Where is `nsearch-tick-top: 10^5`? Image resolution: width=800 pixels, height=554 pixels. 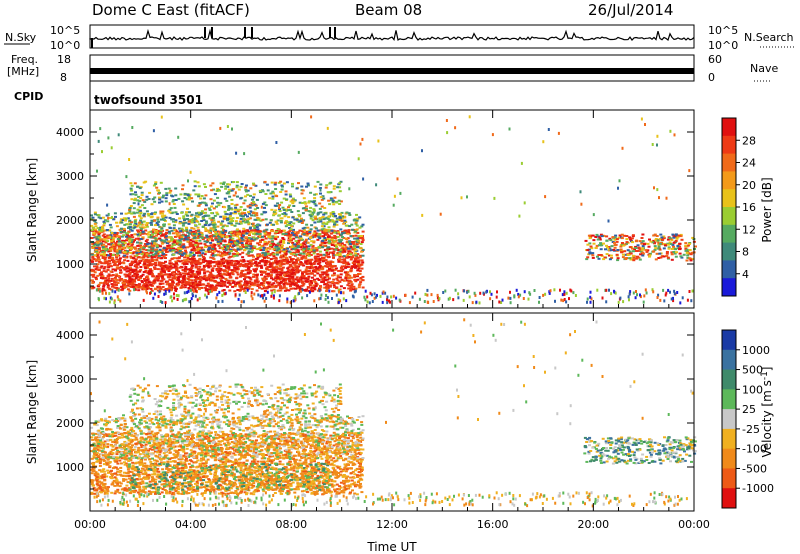
nsearch-tick-top: 10^5 is located at coordinates (723, 30).